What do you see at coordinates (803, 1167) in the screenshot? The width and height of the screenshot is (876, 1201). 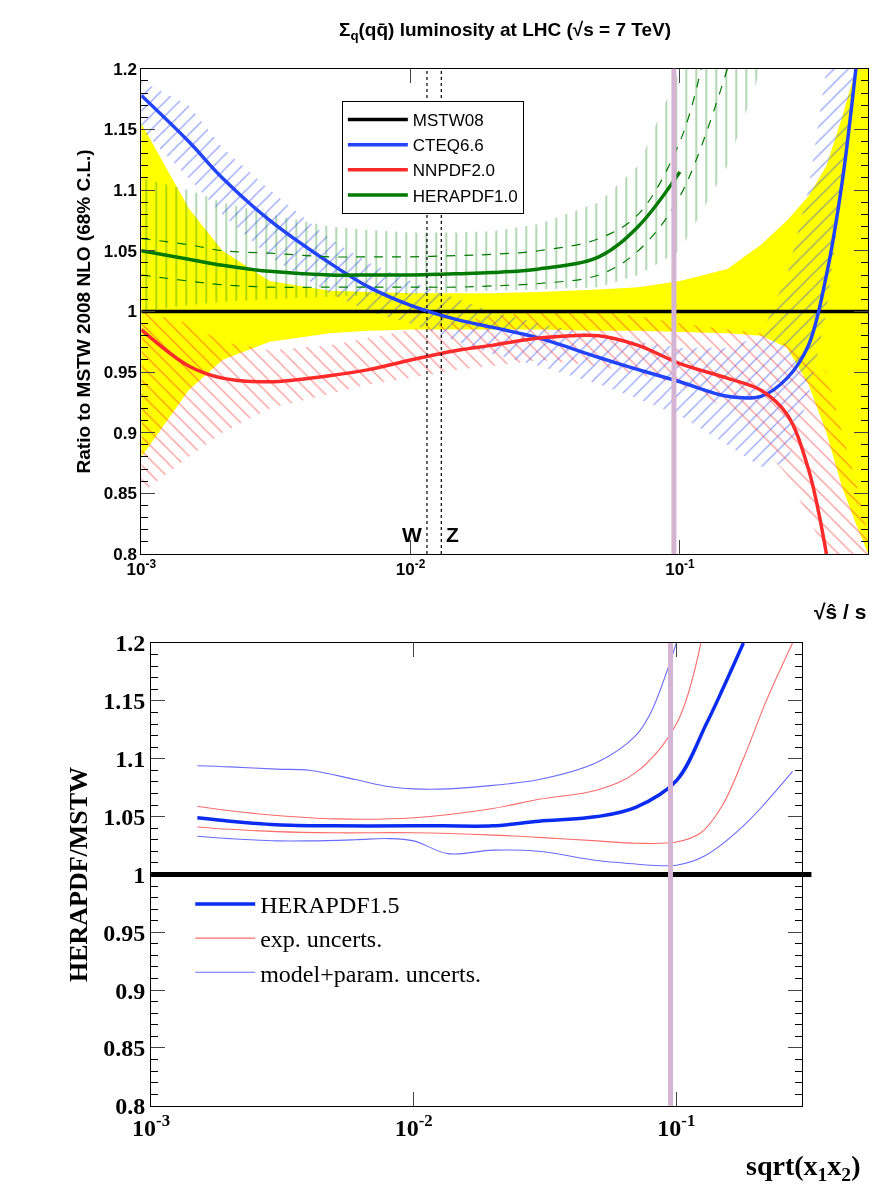 I see `x-axis-title: sqrt(x$_{1}$x$_{2}$)` at bounding box center [803, 1167].